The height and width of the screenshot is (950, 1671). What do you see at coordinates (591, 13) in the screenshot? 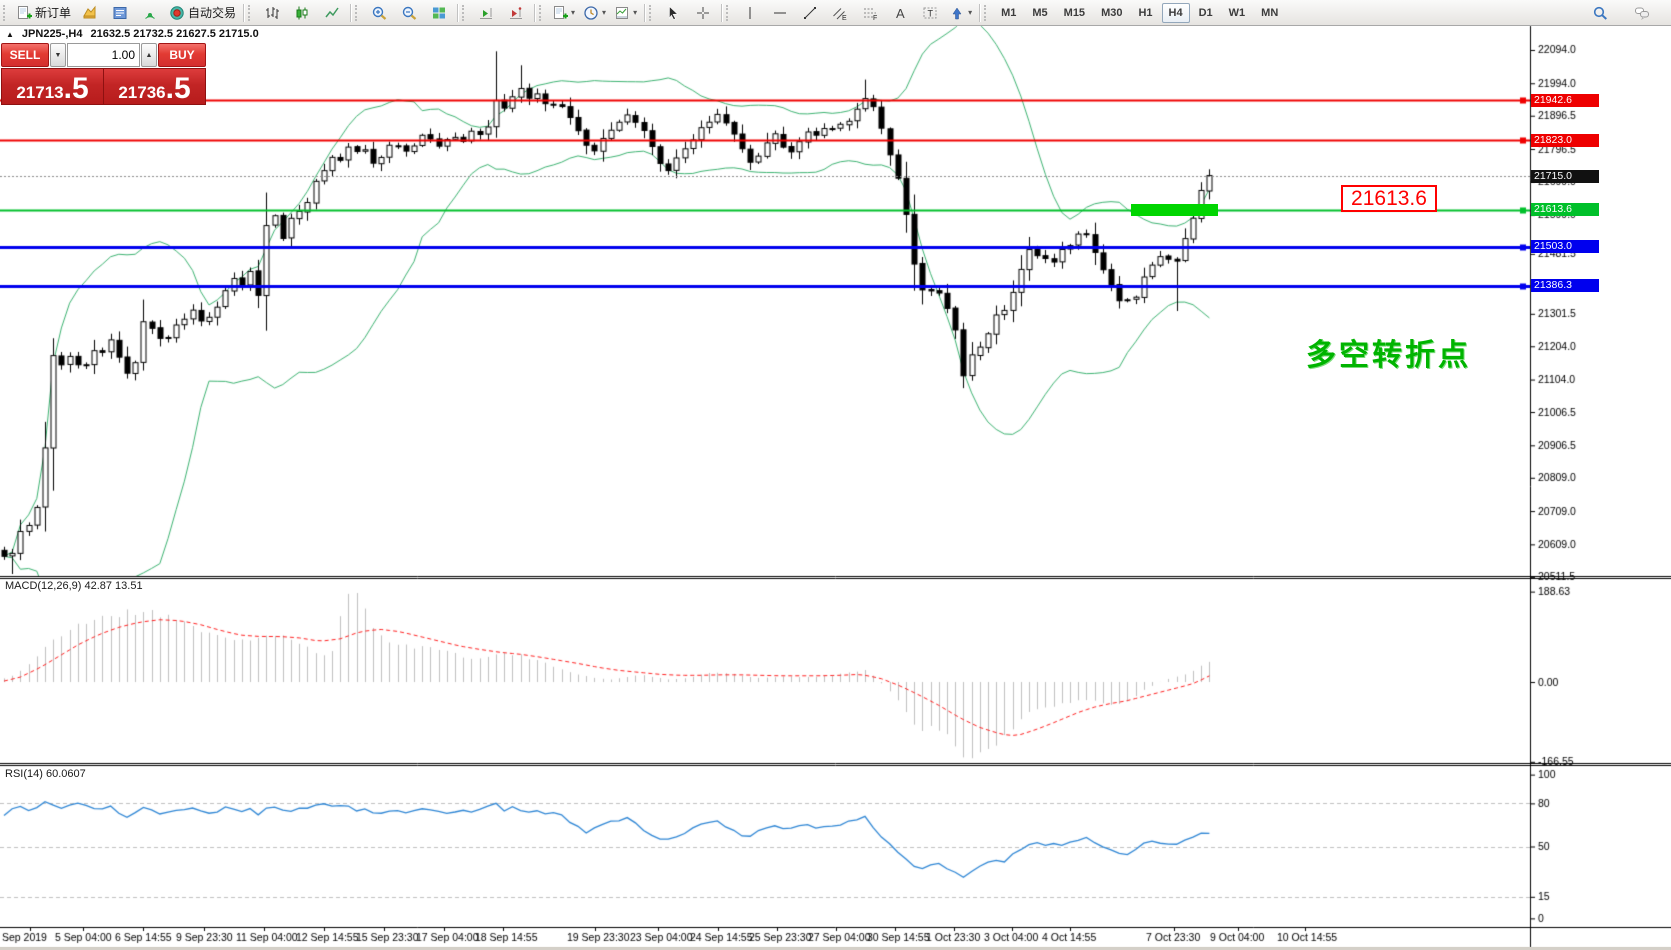
I see `periods-icon` at bounding box center [591, 13].